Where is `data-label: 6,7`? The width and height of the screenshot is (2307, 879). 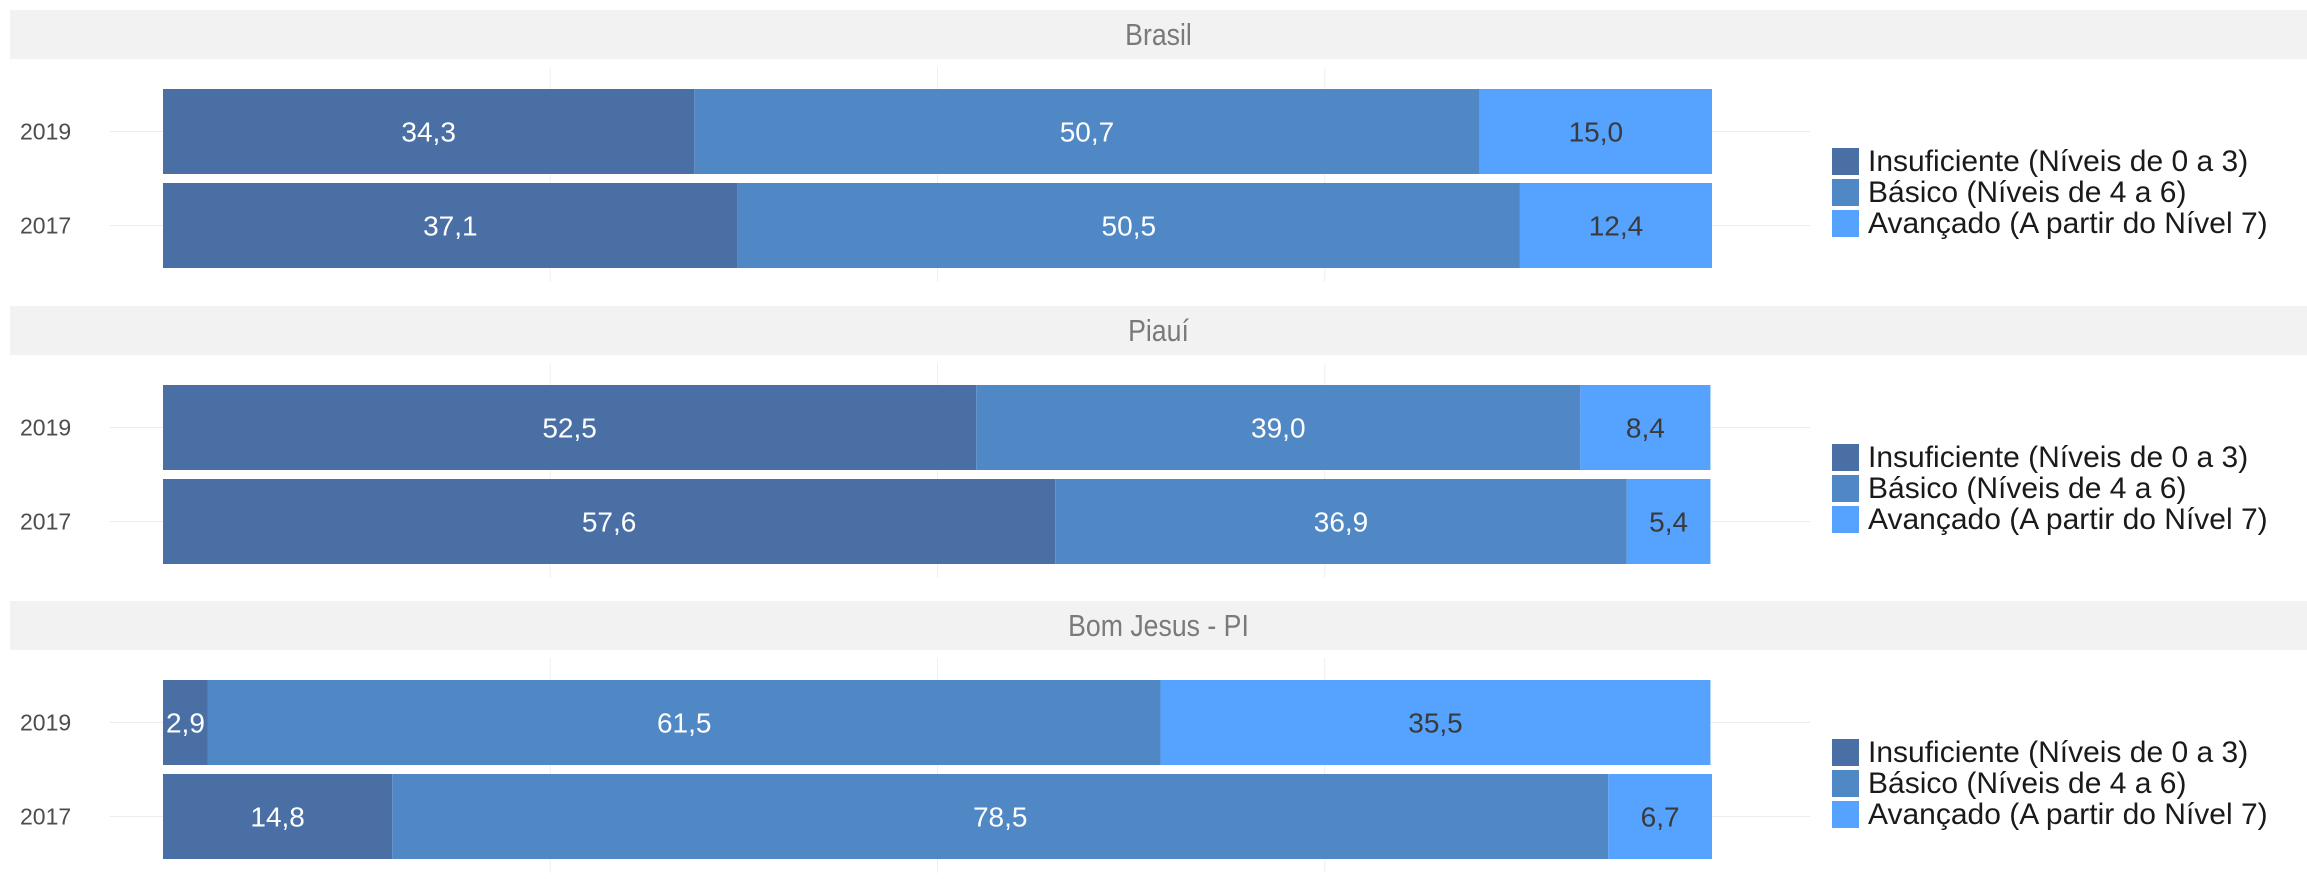
data-label: 6,7 is located at coordinates (1660, 817).